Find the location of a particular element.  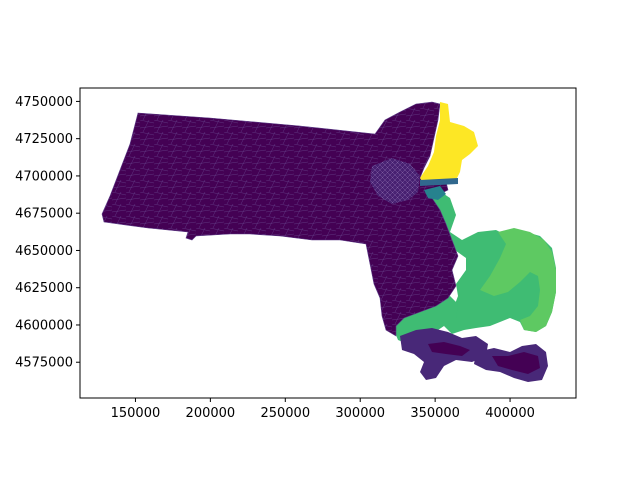

region-cape-cod-bay-water is located at coordinates (487, 260).